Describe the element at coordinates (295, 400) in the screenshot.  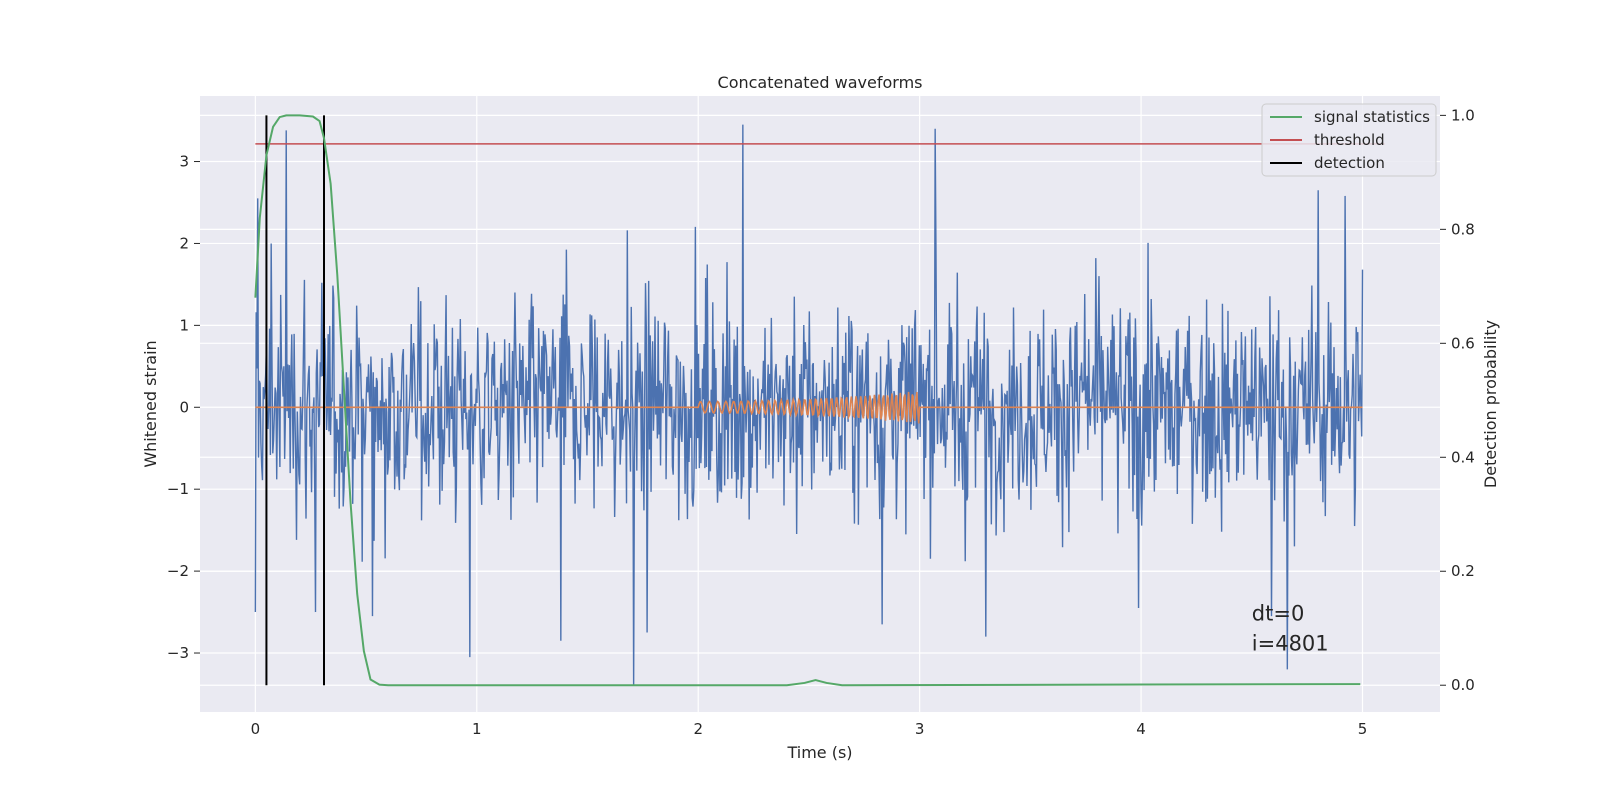
I see `detection-series` at that location.